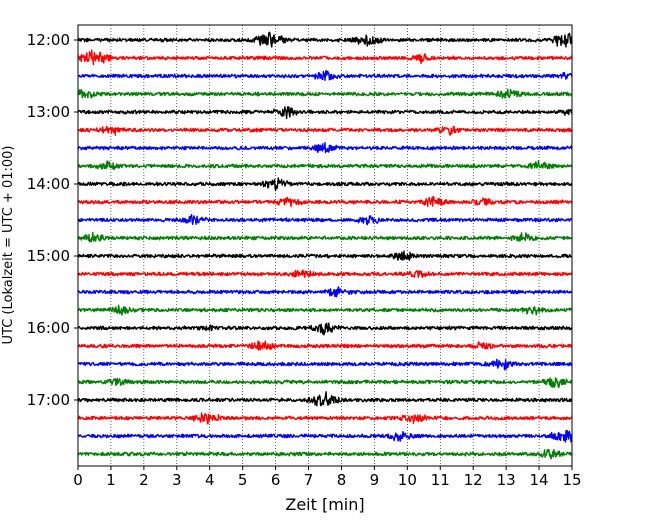 The image size is (650, 525). I want to click on x-tick-label: 8, so click(342, 480).